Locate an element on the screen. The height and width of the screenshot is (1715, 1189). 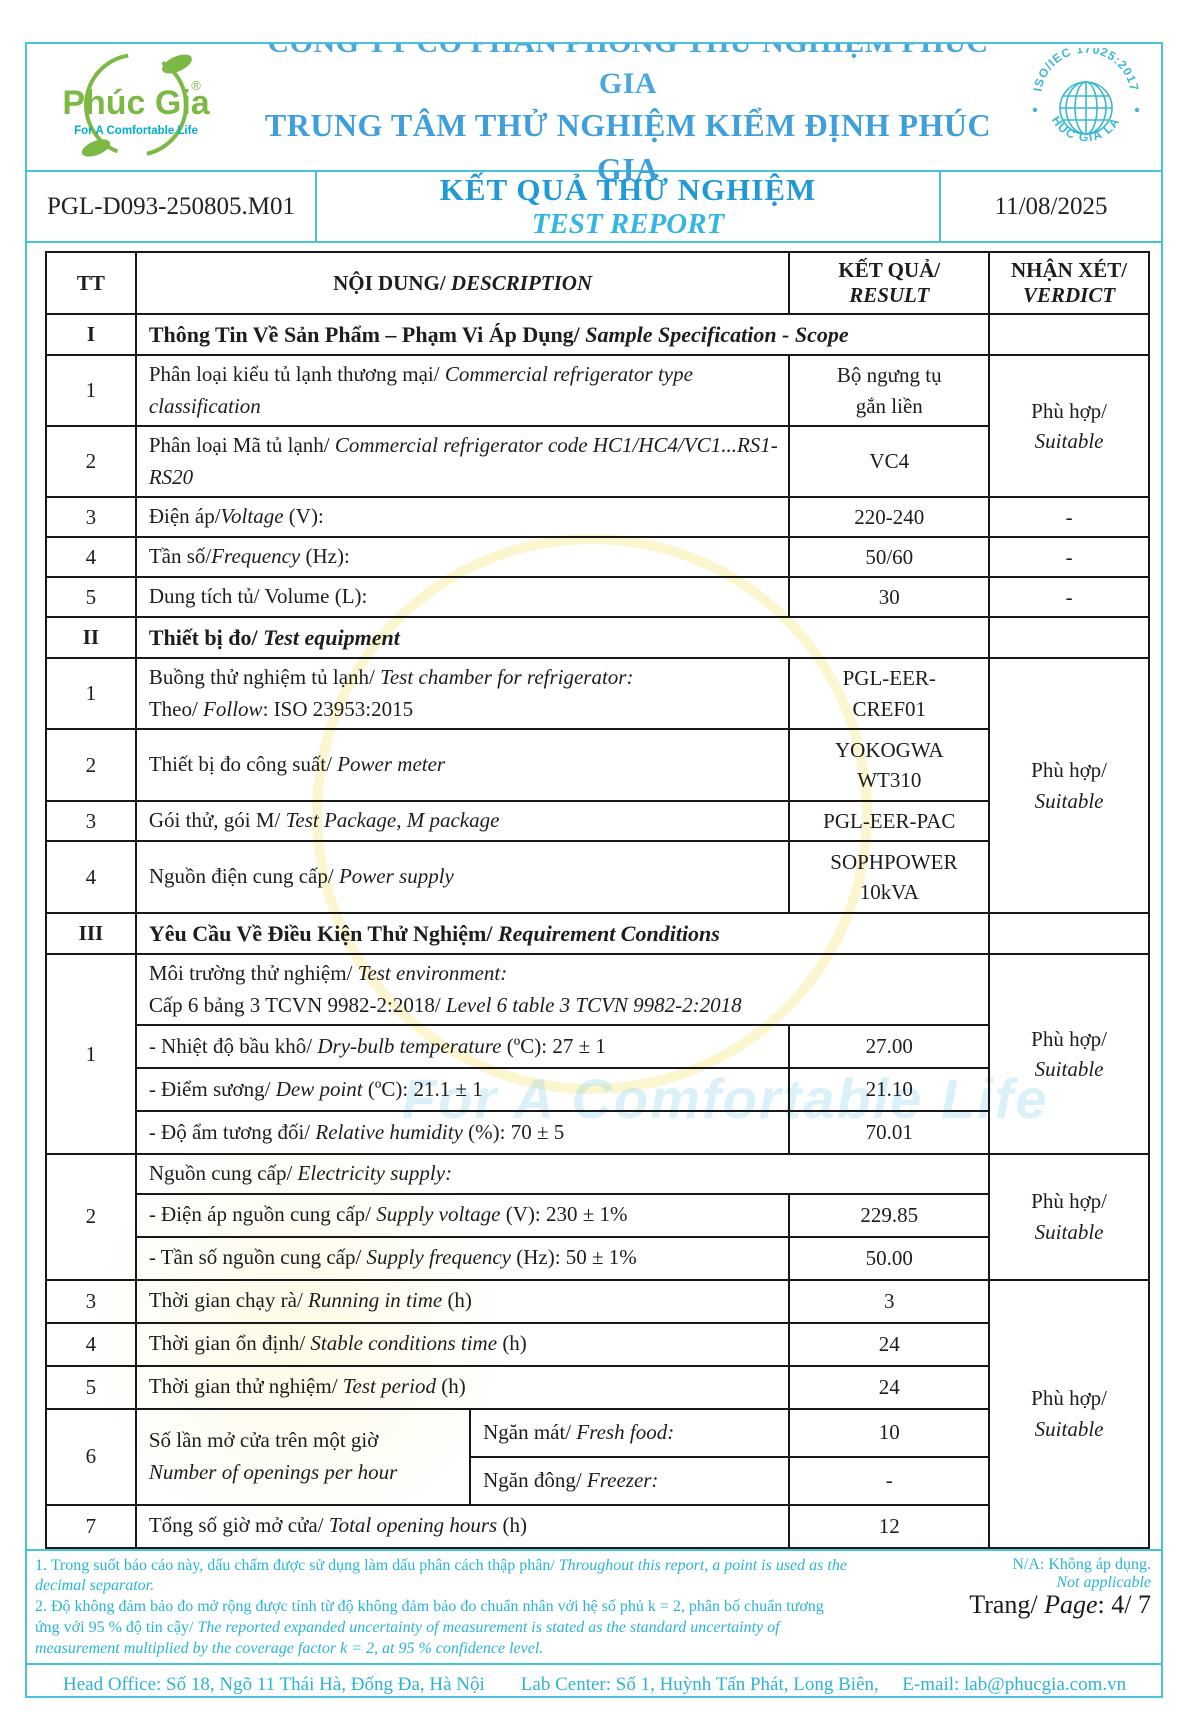
row-i4-verdict: - is located at coordinates (1069, 557).